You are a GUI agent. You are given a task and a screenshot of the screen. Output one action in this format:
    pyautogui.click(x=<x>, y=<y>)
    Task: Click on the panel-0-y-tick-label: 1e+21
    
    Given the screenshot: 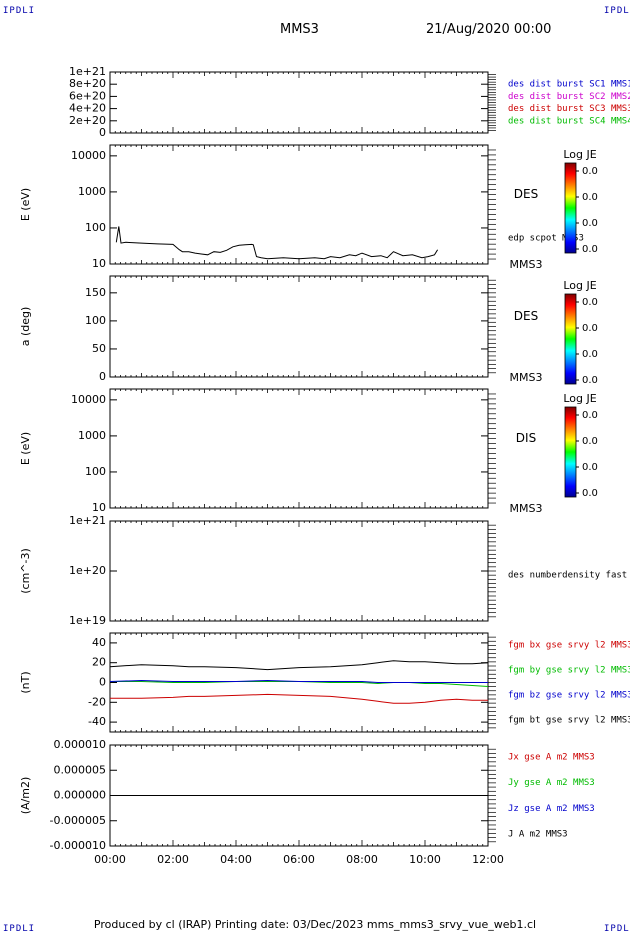 What is the action you would take?
    pyautogui.click(x=87, y=71)
    